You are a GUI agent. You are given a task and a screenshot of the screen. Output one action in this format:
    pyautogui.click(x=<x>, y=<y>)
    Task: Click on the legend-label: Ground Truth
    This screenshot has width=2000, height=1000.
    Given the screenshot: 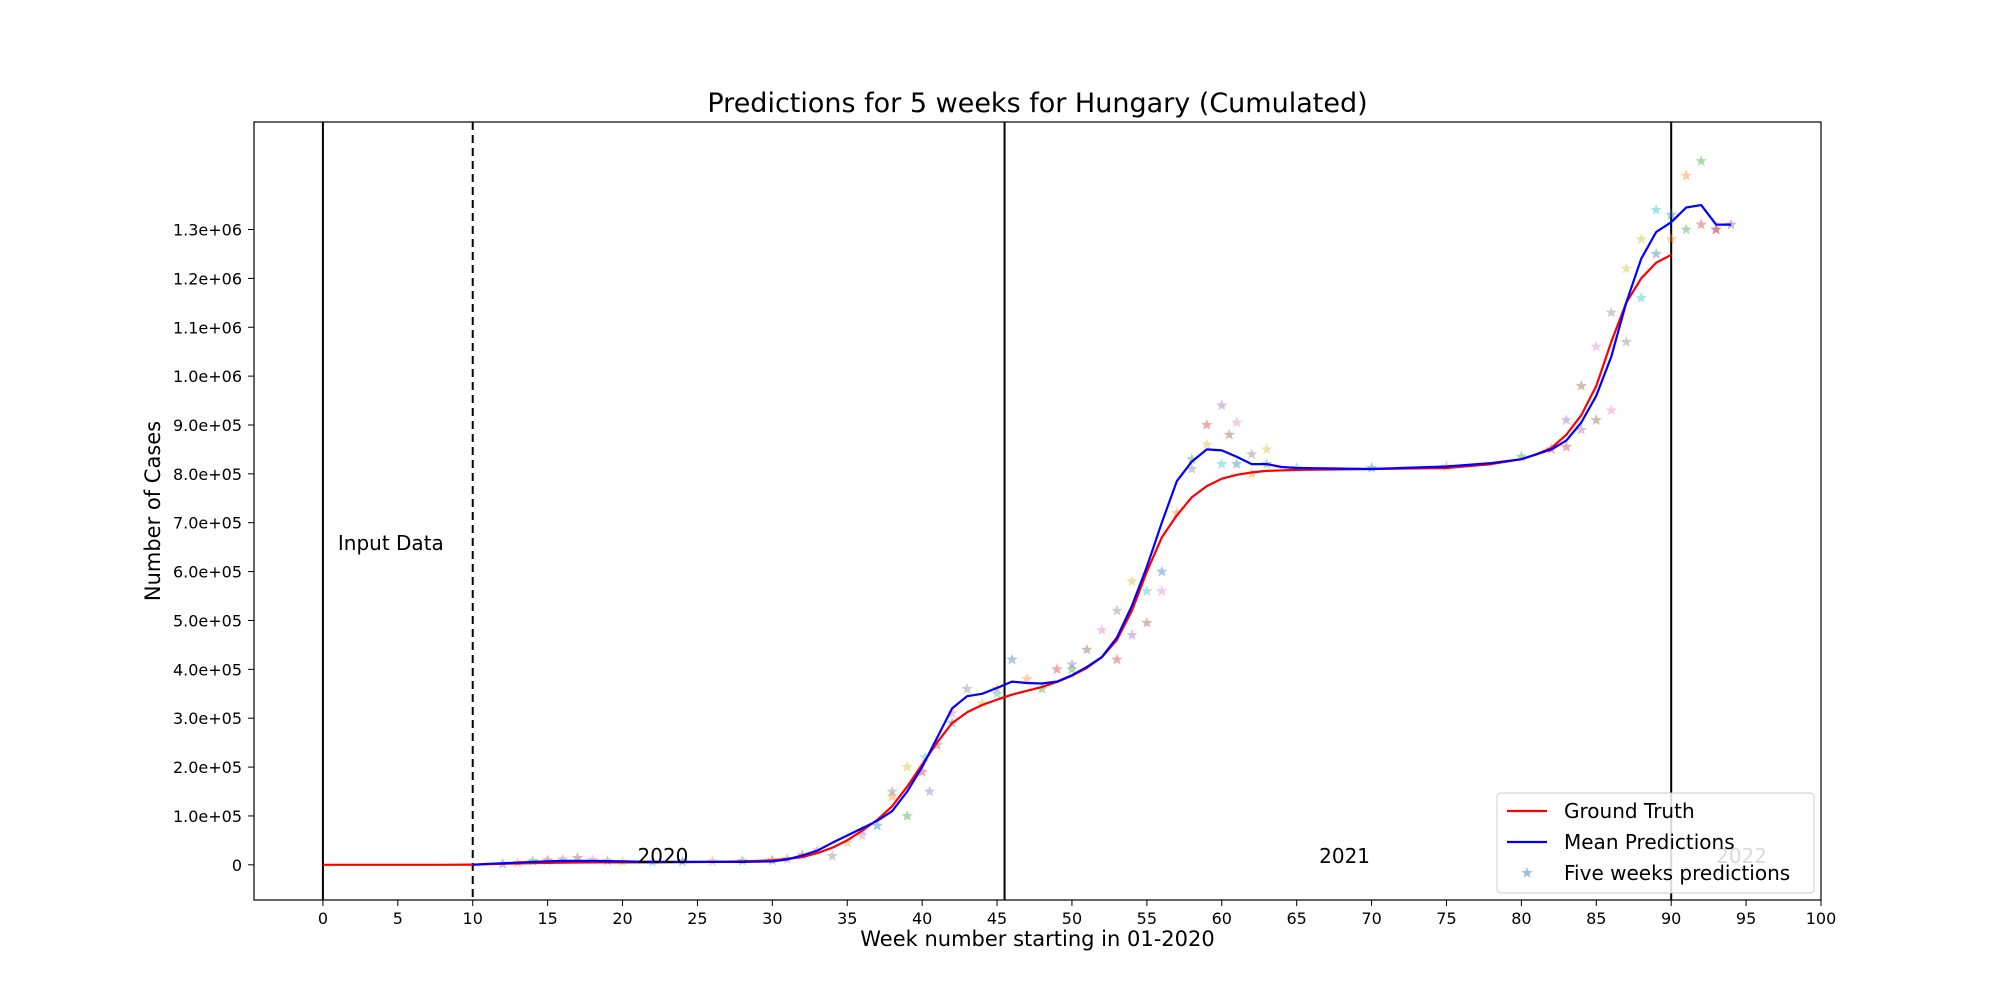 What is the action you would take?
    pyautogui.click(x=1629, y=811)
    